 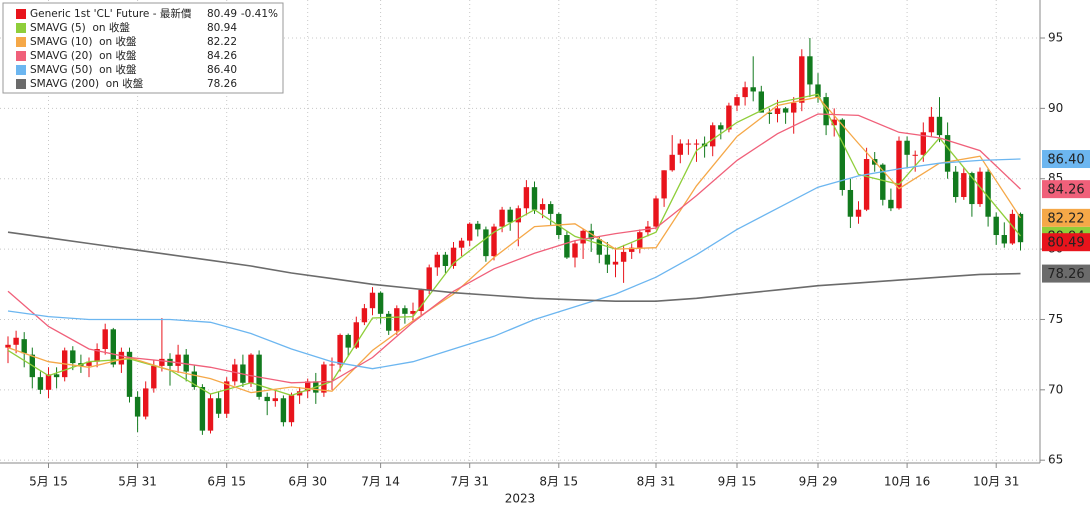 What do you see at coordinates (1055, 389) in the screenshot?
I see `y-tick-label: 70` at bounding box center [1055, 389].